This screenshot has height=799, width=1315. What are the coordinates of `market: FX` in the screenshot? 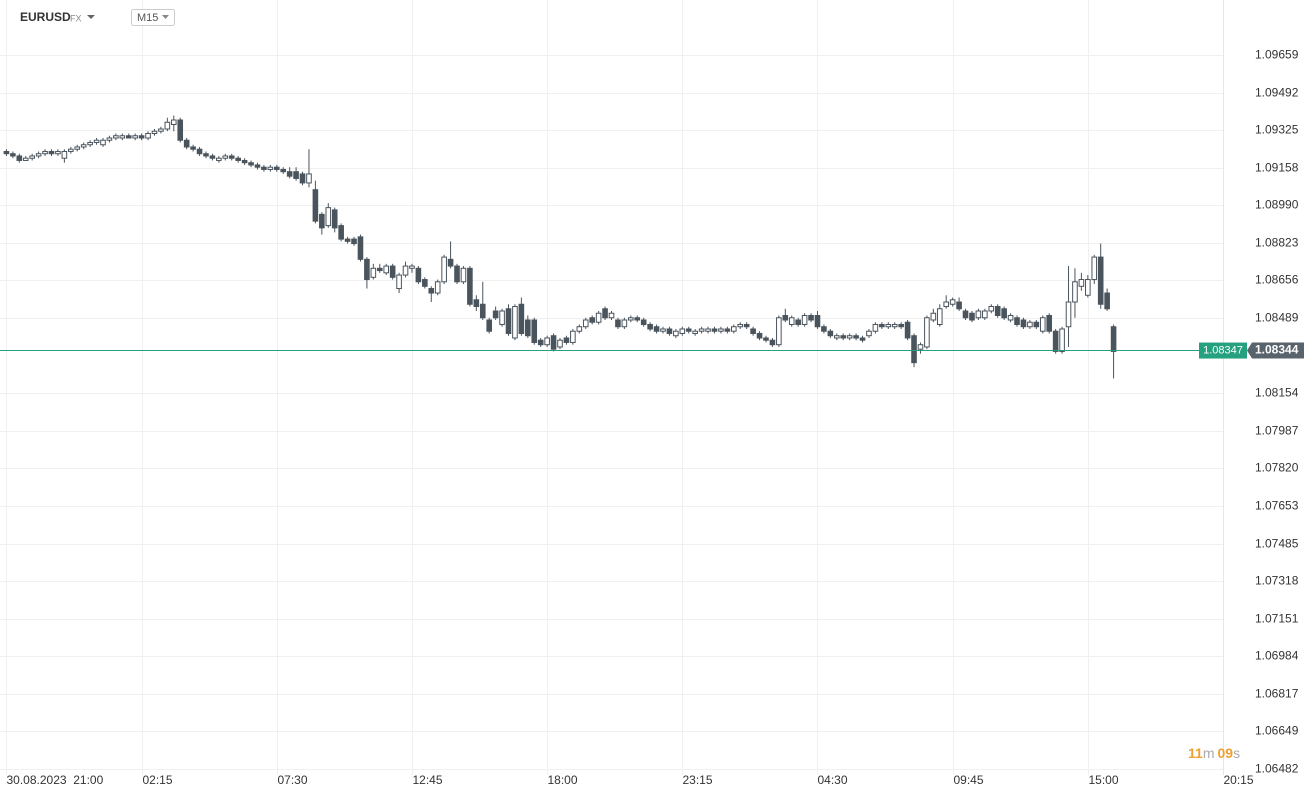 It's located at (76, 18).